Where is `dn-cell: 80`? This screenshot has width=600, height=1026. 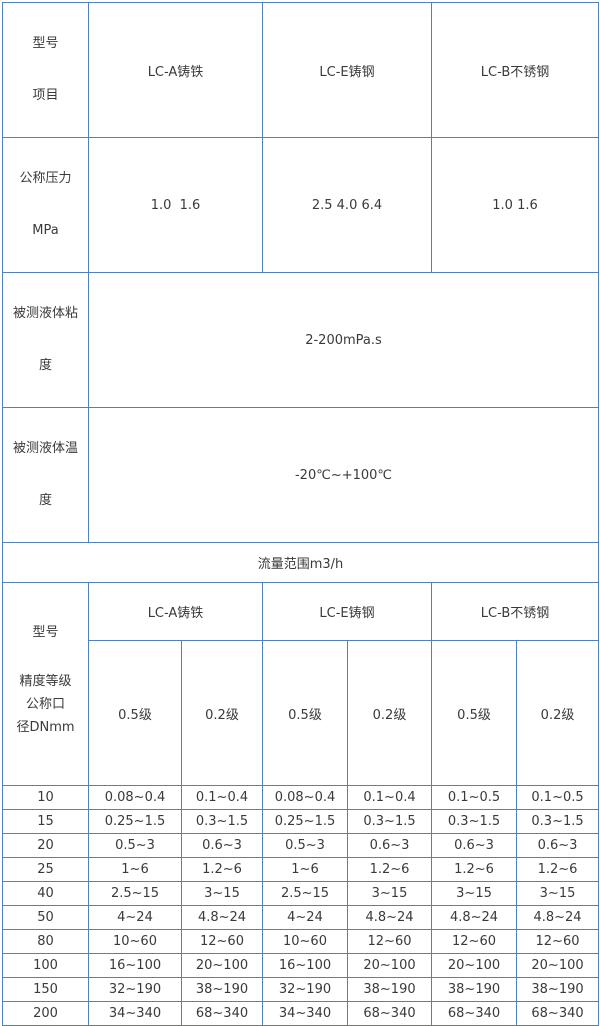
dn-cell: 80 is located at coordinates (45, 941).